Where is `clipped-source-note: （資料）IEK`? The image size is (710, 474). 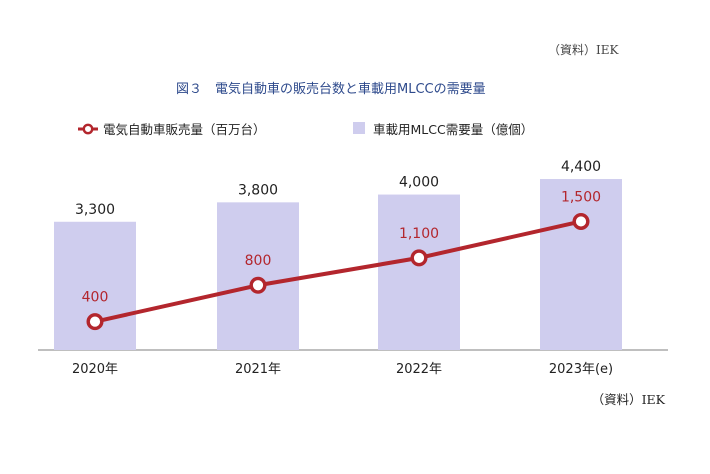
clipped-source-note: （資料）IEK is located at coordinates (584, 50).